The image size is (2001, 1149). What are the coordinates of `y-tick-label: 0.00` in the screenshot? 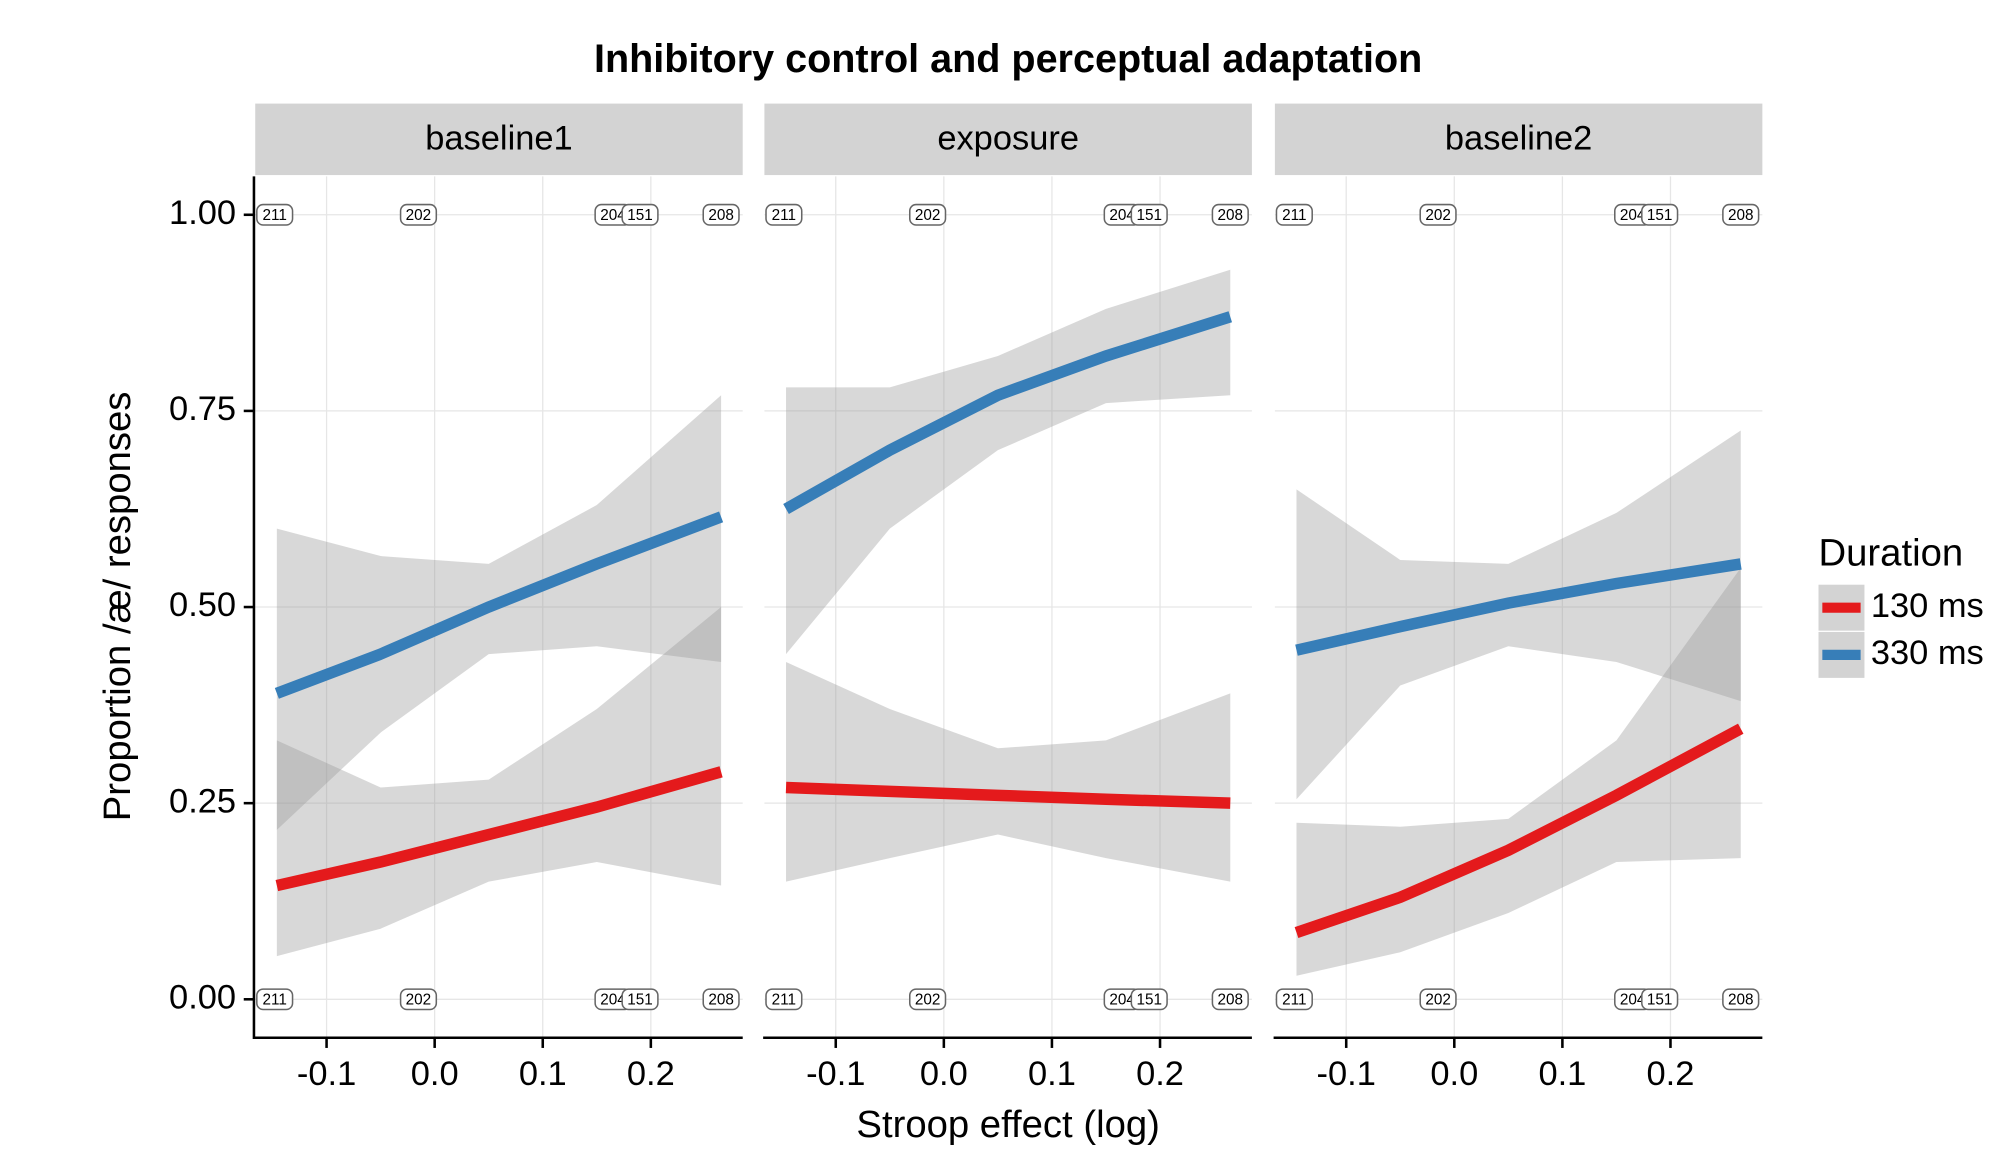 It's located at (202, 997).